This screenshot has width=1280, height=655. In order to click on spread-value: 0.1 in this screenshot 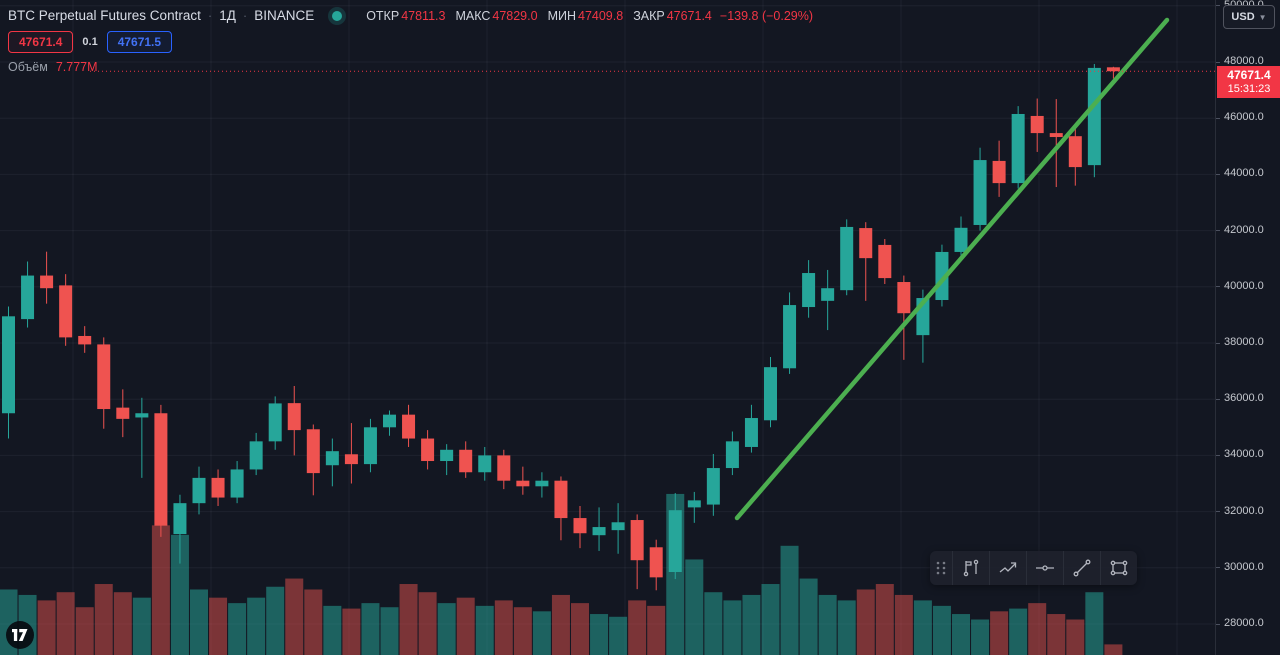, I will do `click(90, 42)`.